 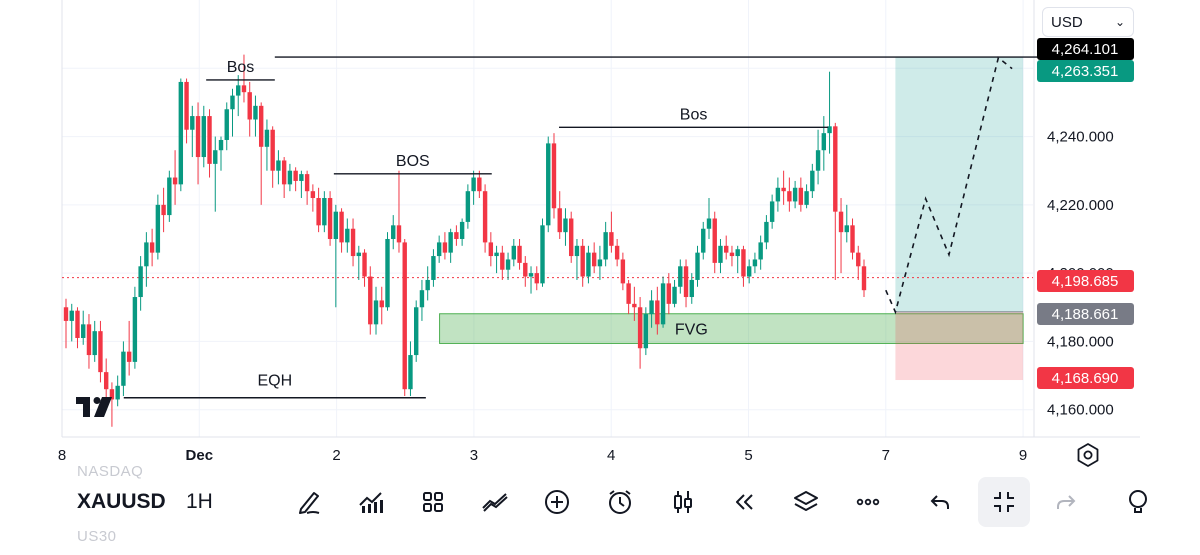 I want to click on add-button, so click(x=557, y=502).